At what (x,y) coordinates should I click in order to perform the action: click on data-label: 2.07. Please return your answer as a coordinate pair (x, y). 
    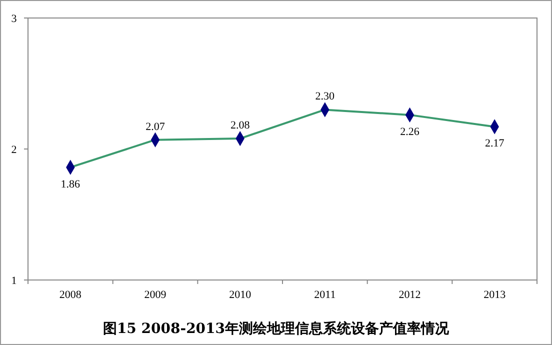
    Looking at the image, I should click on (156, 126).